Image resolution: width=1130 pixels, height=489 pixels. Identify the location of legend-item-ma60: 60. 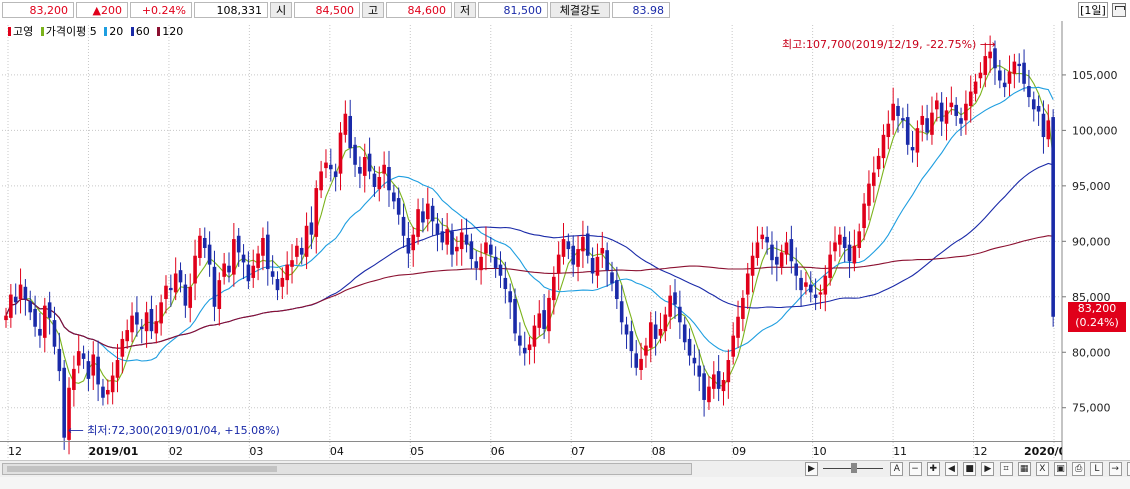
(140, 31).